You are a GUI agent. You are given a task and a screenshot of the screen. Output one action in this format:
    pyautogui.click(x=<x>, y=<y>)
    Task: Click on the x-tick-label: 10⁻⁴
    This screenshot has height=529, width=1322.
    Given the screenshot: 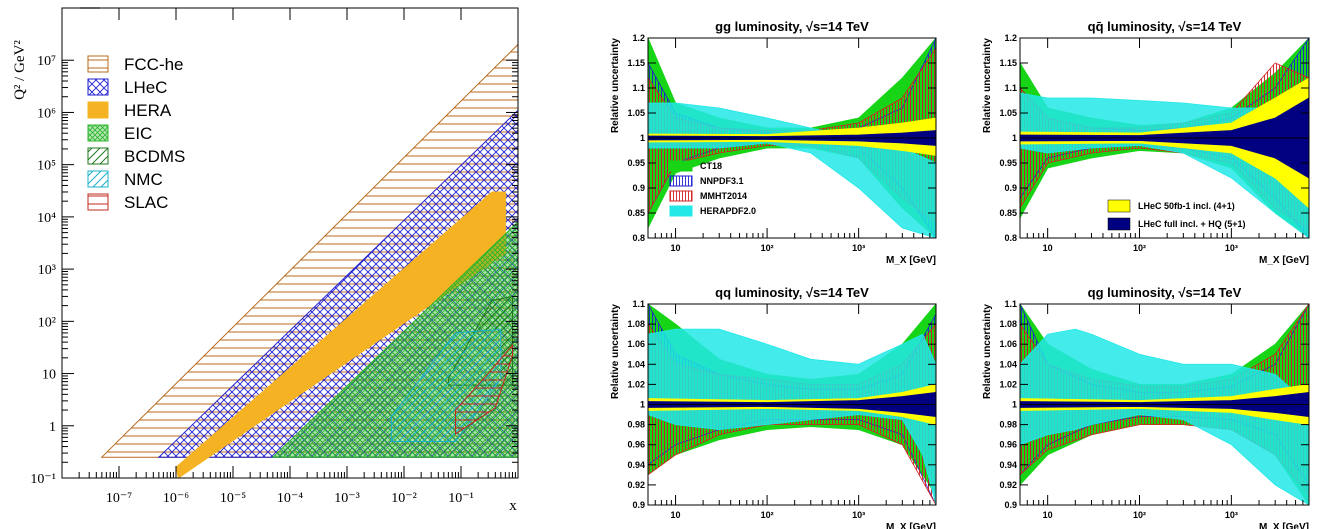 What is the action you would take?
    pyautogui.click(x=290, y=498)
    